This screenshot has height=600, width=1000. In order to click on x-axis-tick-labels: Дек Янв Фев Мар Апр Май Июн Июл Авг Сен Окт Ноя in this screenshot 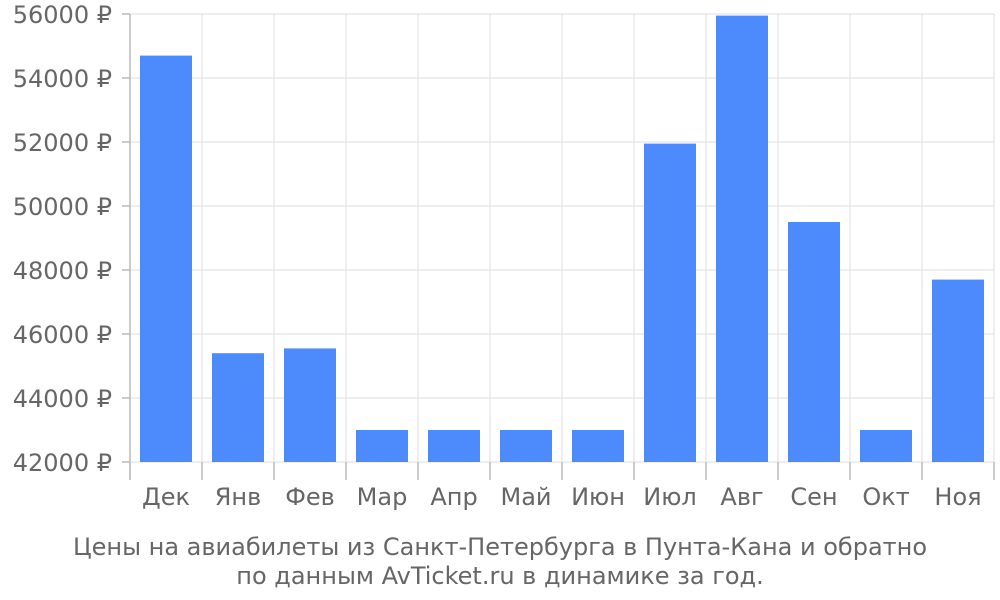, I will do `click(562, 497)`.